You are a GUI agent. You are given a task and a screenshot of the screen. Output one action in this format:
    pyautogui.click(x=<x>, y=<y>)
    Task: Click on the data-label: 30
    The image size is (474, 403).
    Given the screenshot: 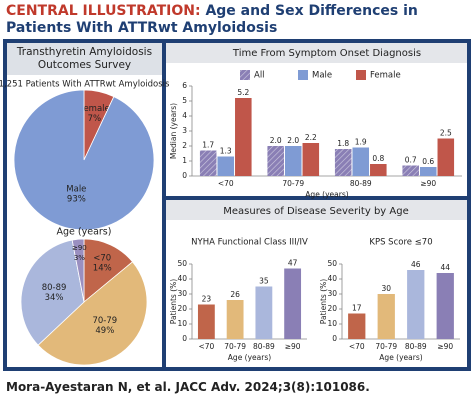 What is the action you would take?
    pyautogui.click(x=386, y=288)
    